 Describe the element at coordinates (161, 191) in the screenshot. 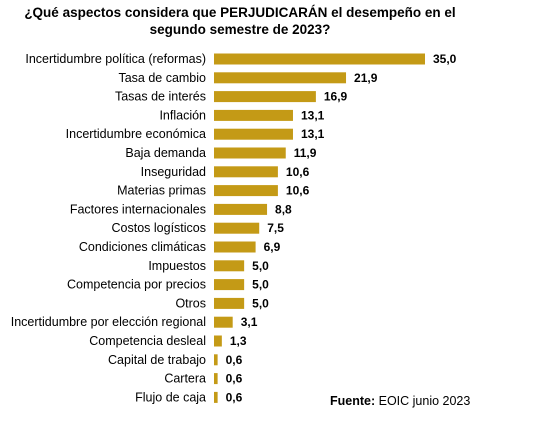

I see `category-label: Materias primas` at that location.